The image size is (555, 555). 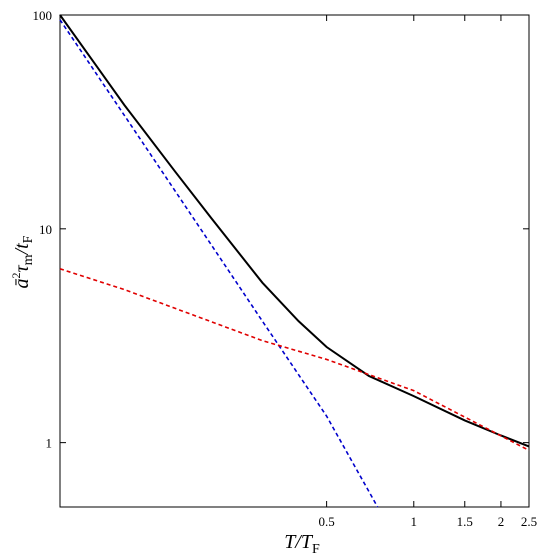 What do you see at coordinates (22, 261) in the screenshot?
I see `y-axis-label: ā2τm/tF` at bounding box center [22, 261].